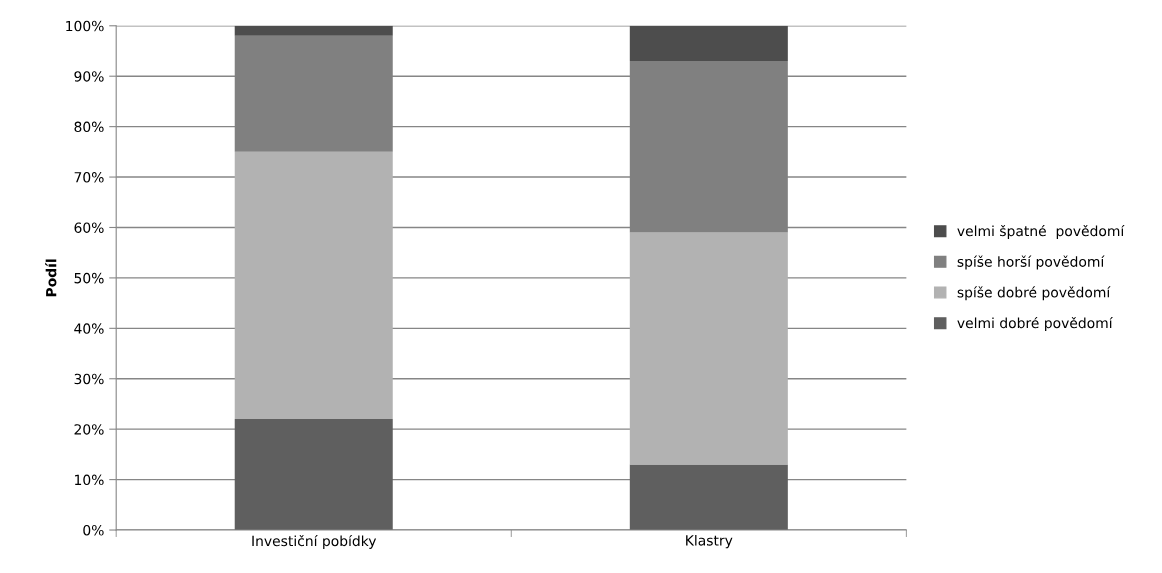  Describe the element at coordinates (89, 480) in the screenshot. I see `y-tick-label: 10%` at that location.